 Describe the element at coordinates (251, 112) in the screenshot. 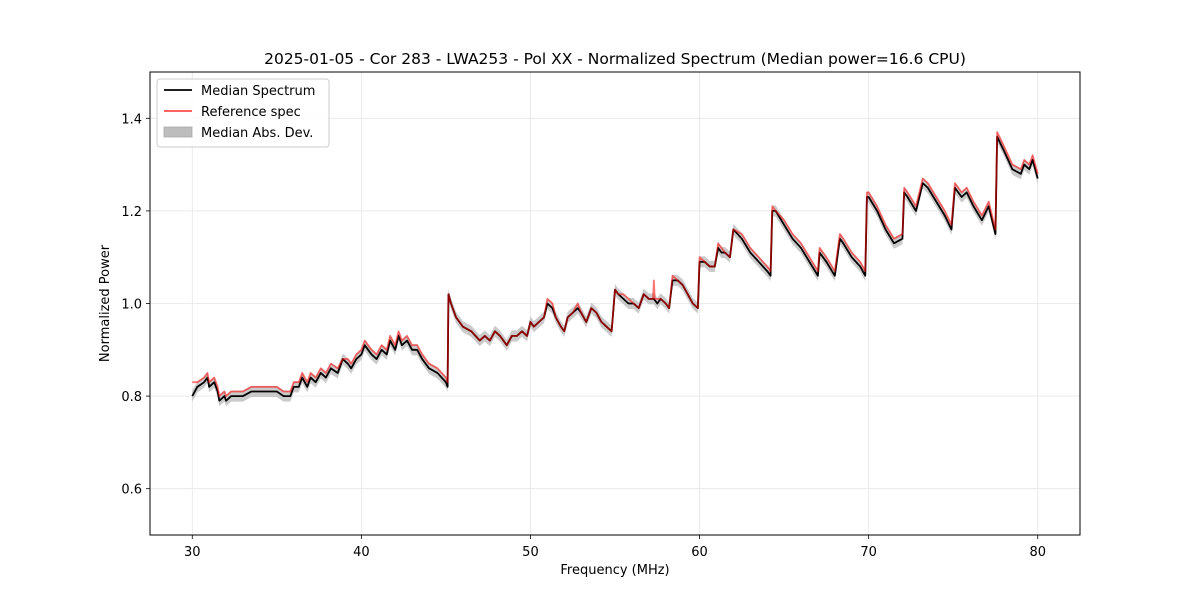

I see `legend-label-reference: Reference spec` at that location.